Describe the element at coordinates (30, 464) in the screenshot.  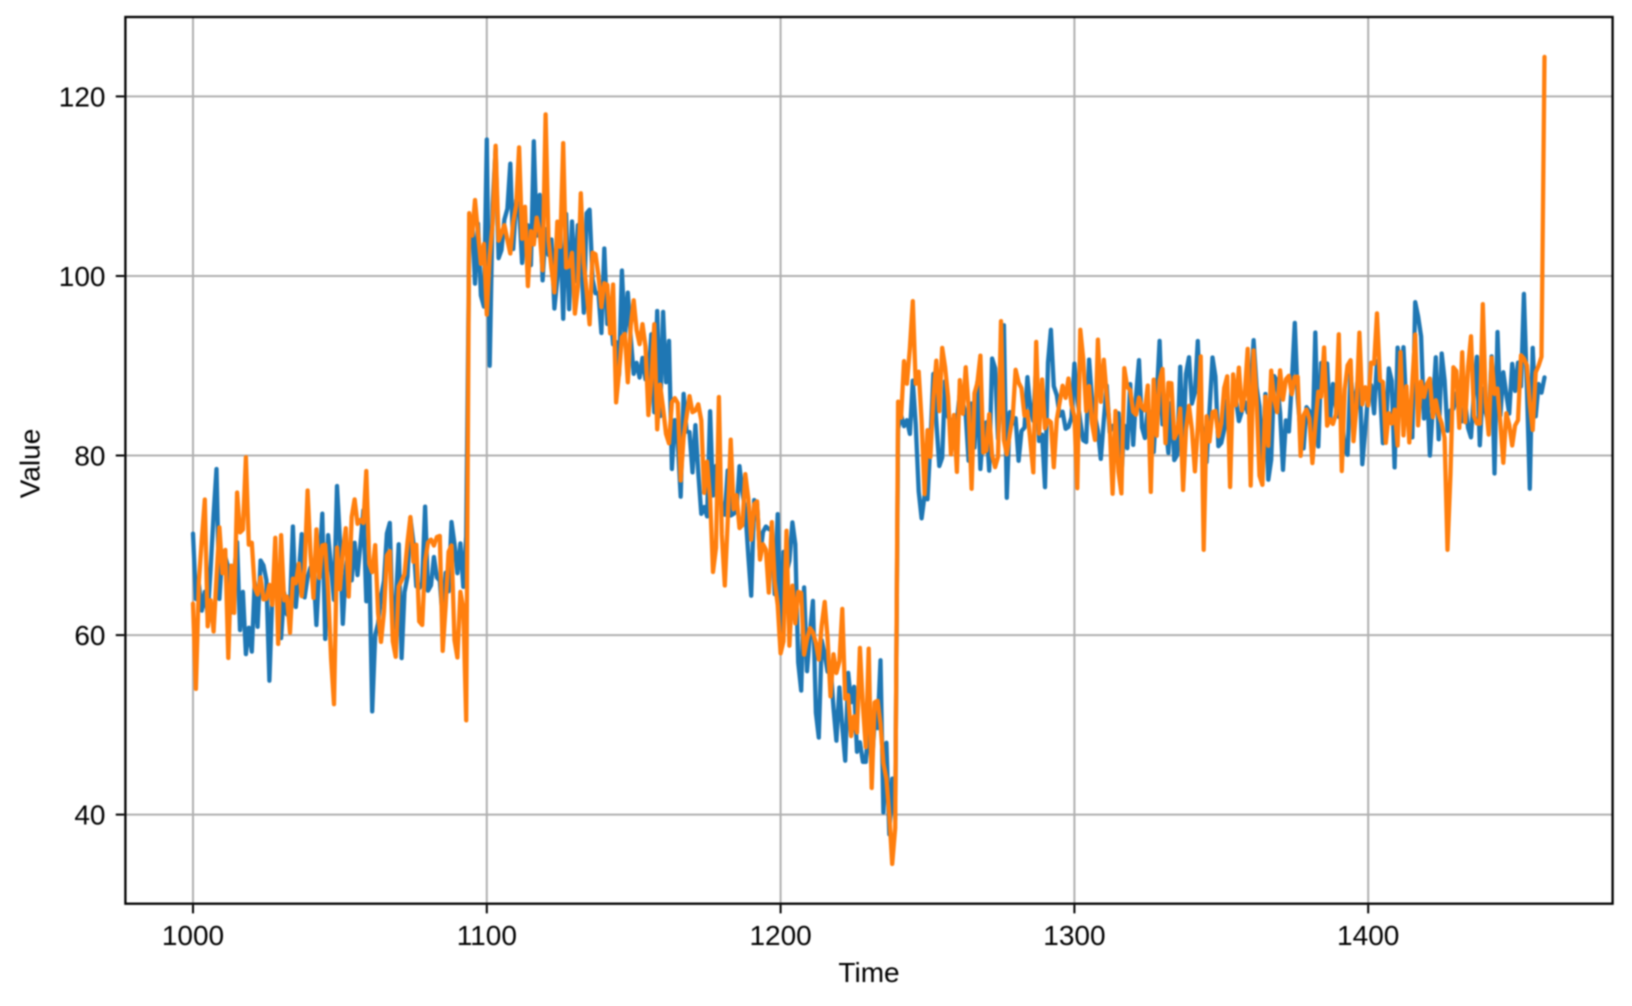
I see `svg-text: Value` at that location.